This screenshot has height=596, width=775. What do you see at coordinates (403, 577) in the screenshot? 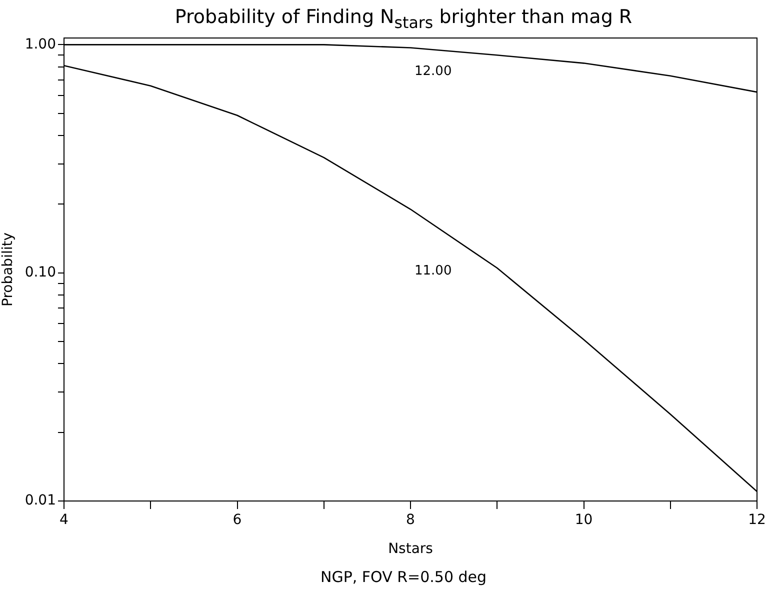
I see `text: NGP, FOV R=0.50 deg` at bounding box center [403, 577].